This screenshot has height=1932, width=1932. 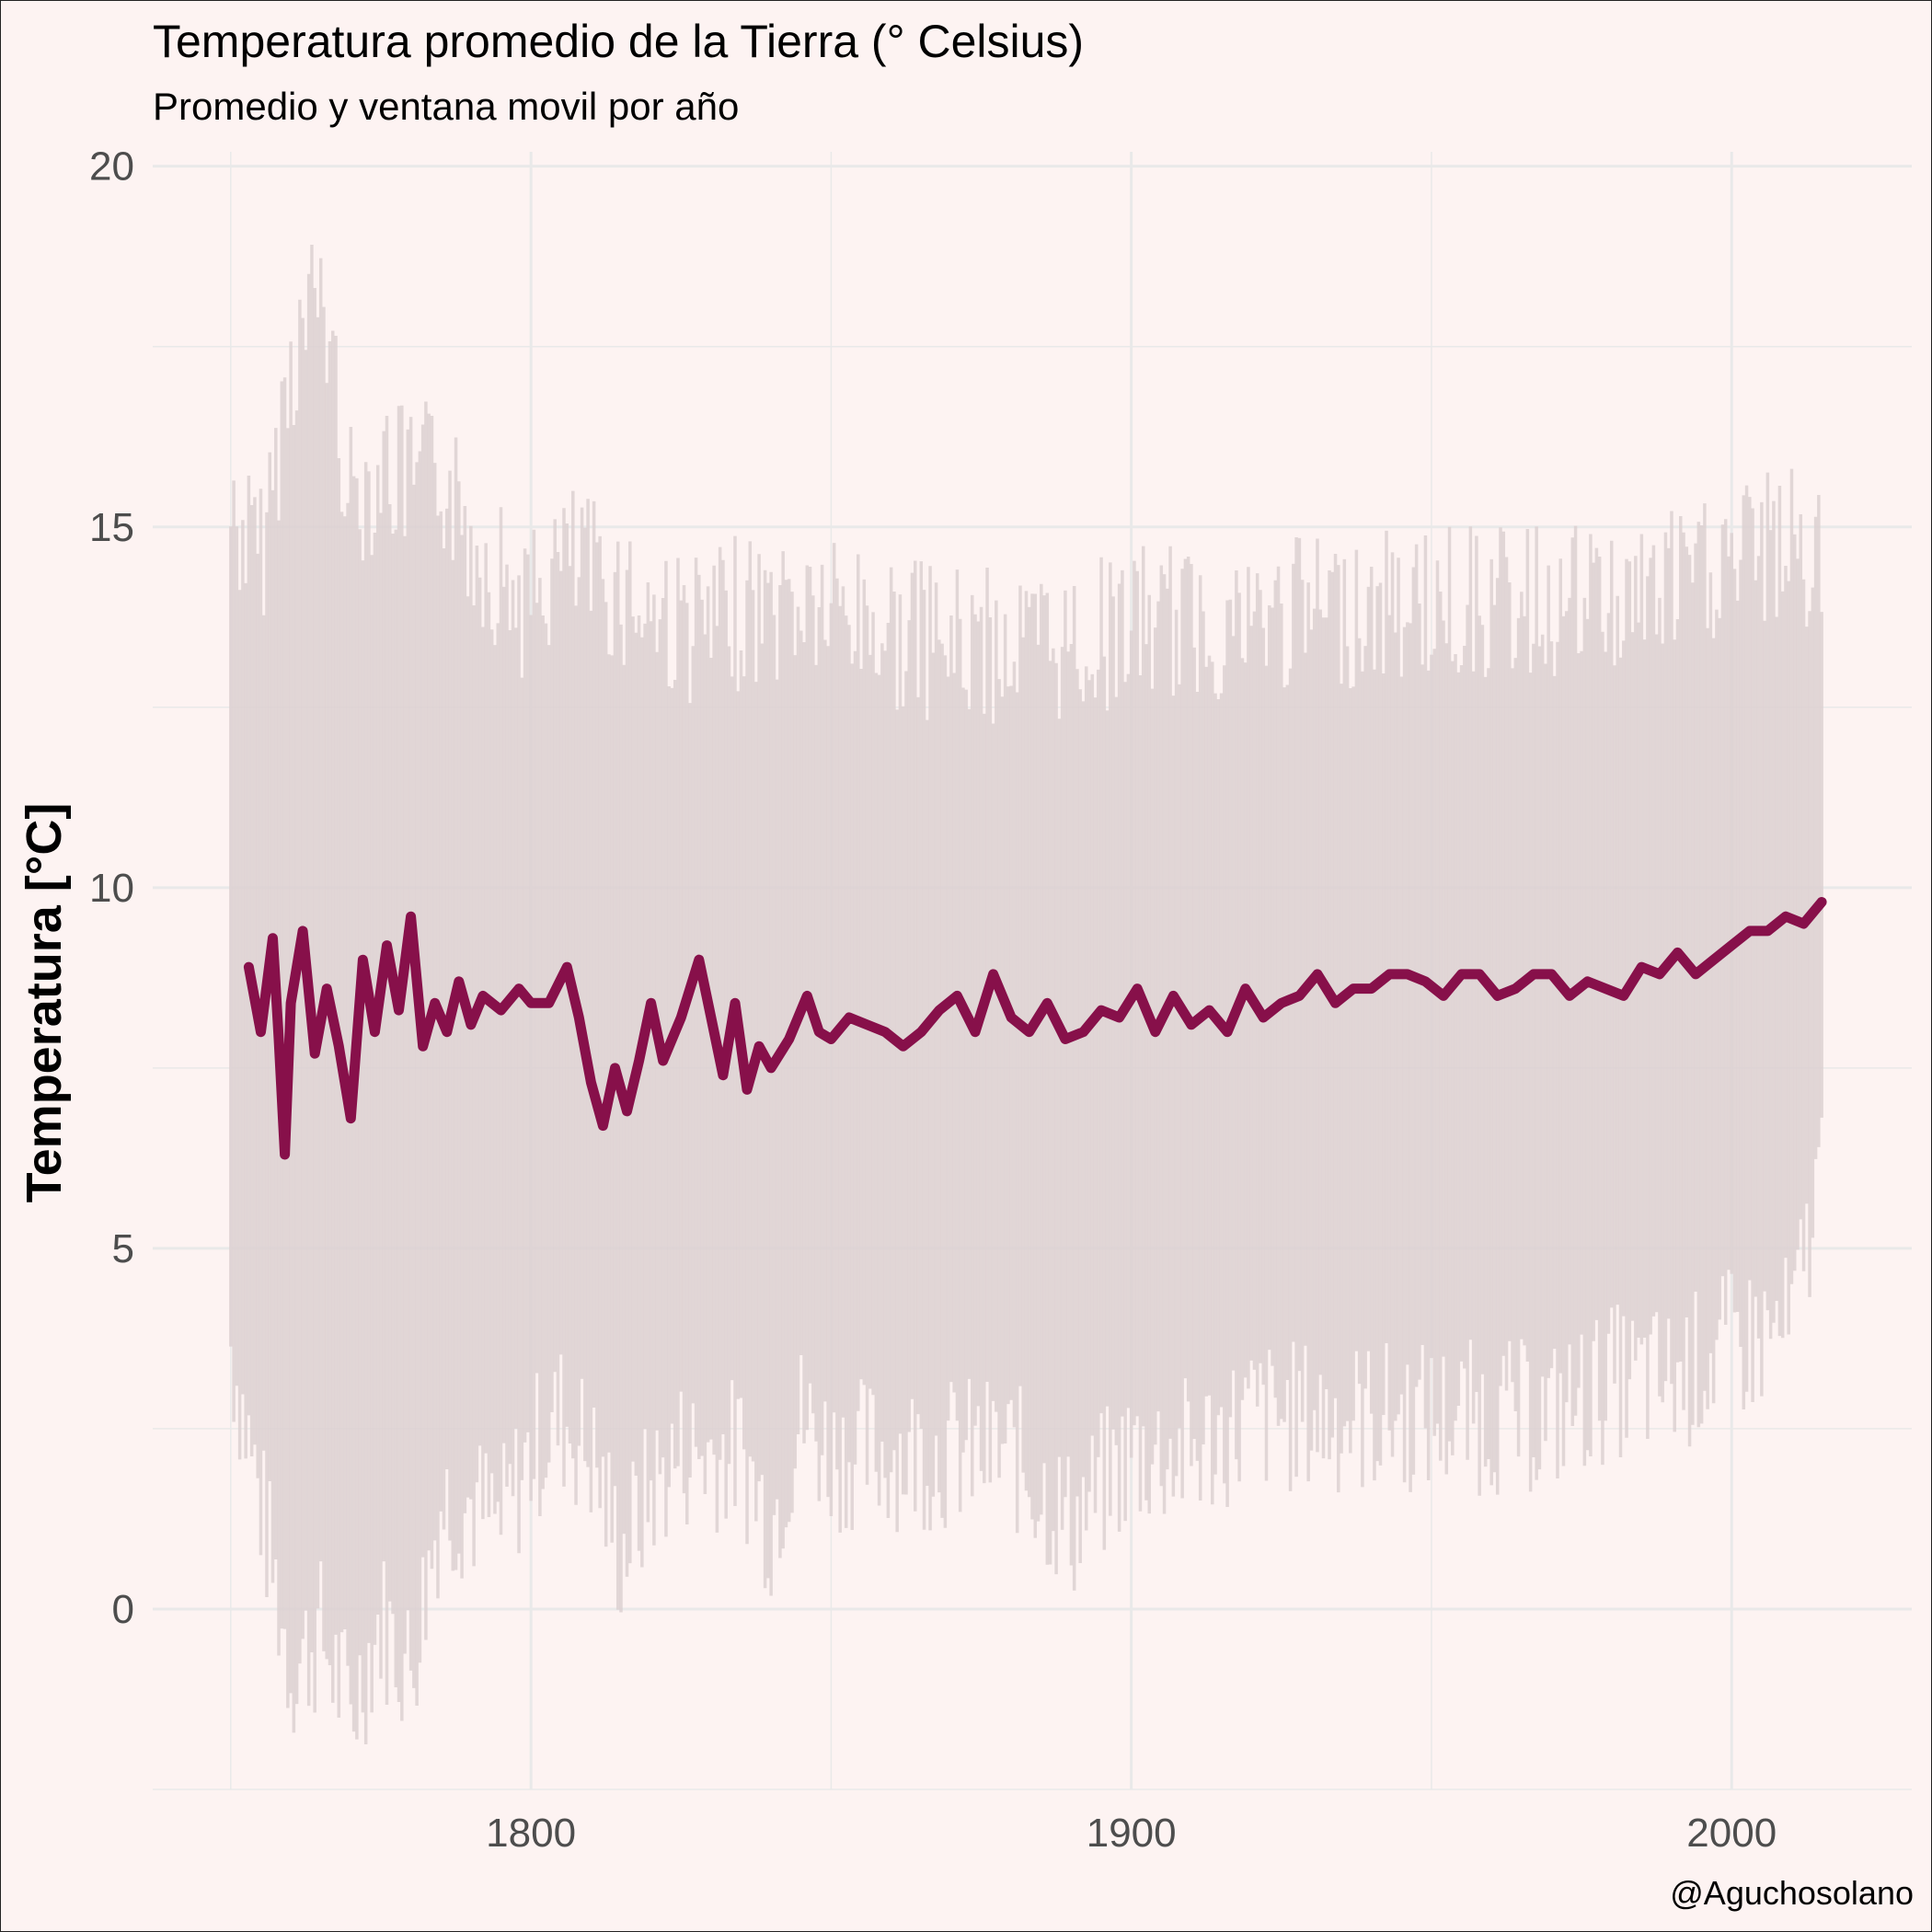 I want to click on rolling-mean-line, so click(x=1035, y=1028).